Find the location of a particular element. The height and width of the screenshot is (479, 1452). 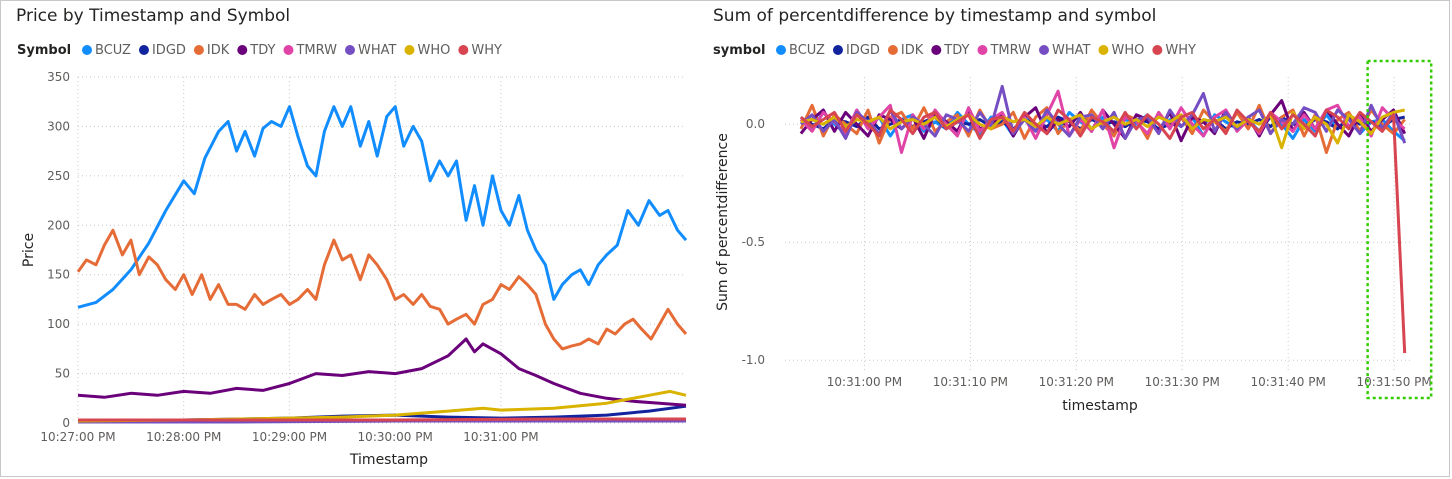

percentdifference-chart-legend-label-tmrw: TMRW is located at coordinates (1010, 50).